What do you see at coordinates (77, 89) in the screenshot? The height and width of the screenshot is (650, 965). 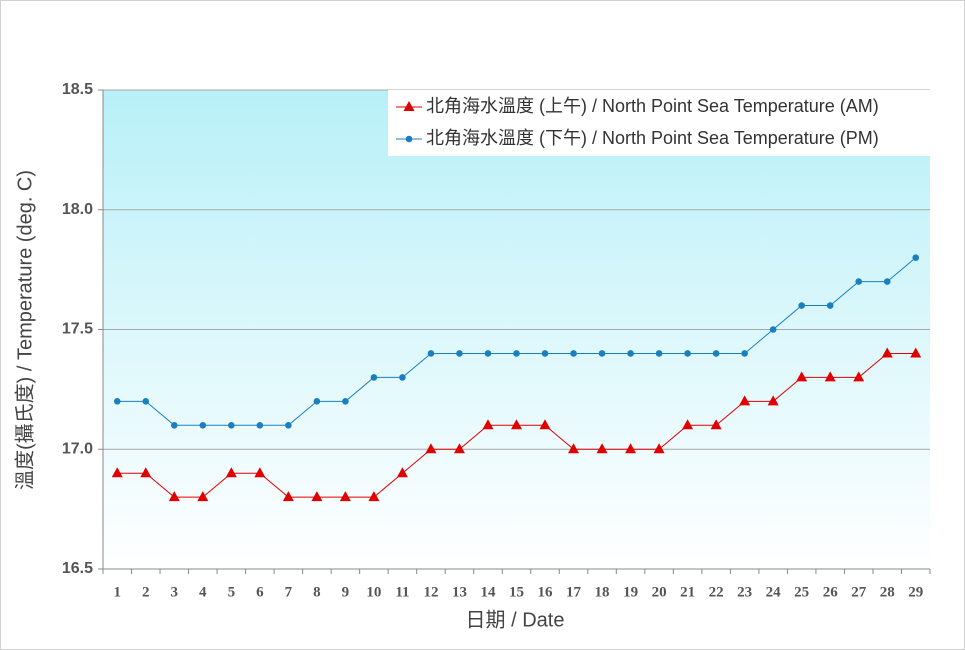 I see `y-tick-label: 18.5` at bounding box center [77, 89].